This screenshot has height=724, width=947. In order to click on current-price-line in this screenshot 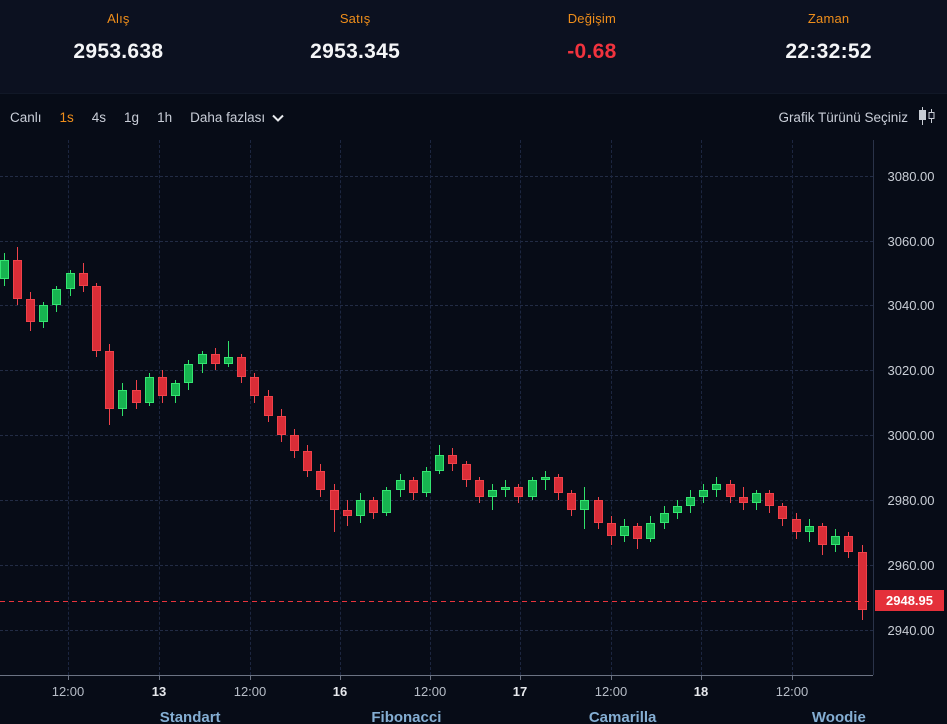, I will do `click(436, 601)`.